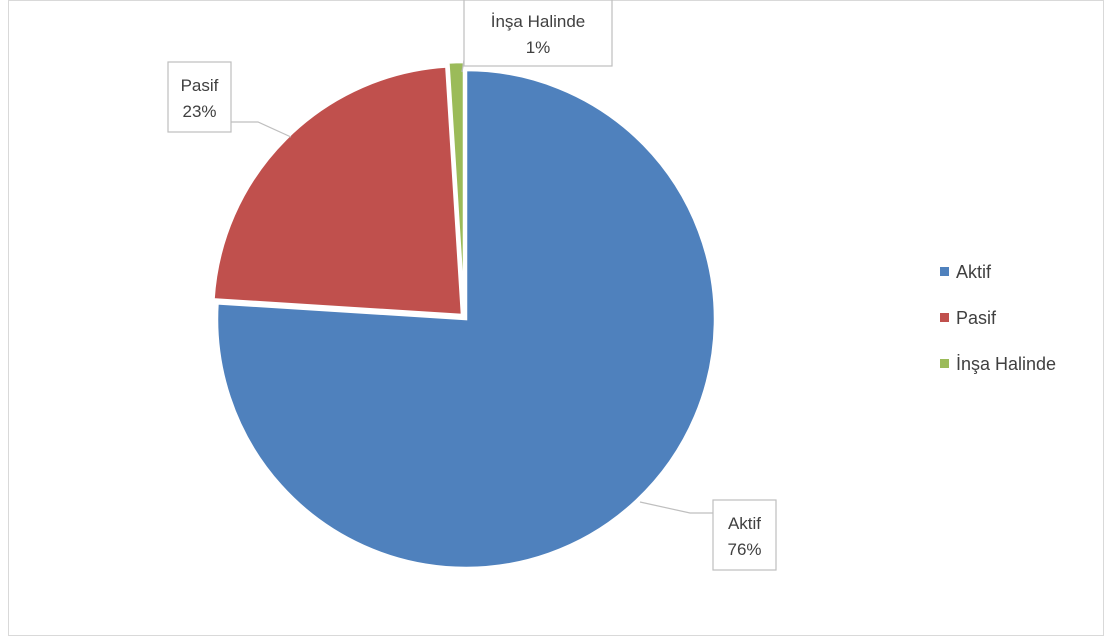 The height and width of the screenshot is (644, 1107). Describe the element at coordinates (974, 272) in the screenshot. I see `legend-label-aktif: Aktif` at that location.